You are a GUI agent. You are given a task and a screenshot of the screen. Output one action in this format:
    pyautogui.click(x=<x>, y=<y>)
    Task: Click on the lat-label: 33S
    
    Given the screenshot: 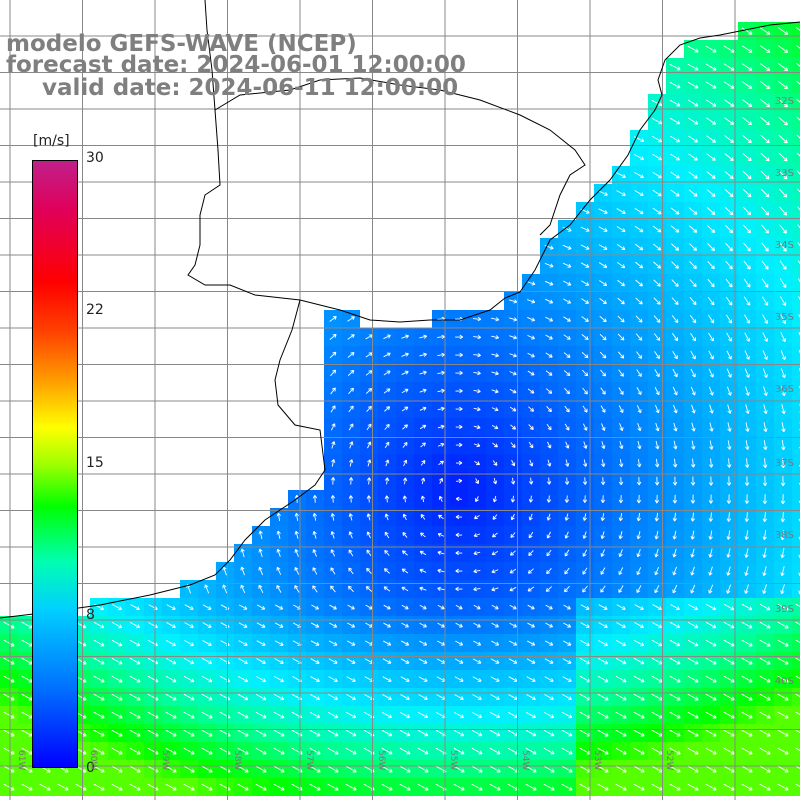 What is the action you would take?
    pyautogui.click(x=784, y=173)
    